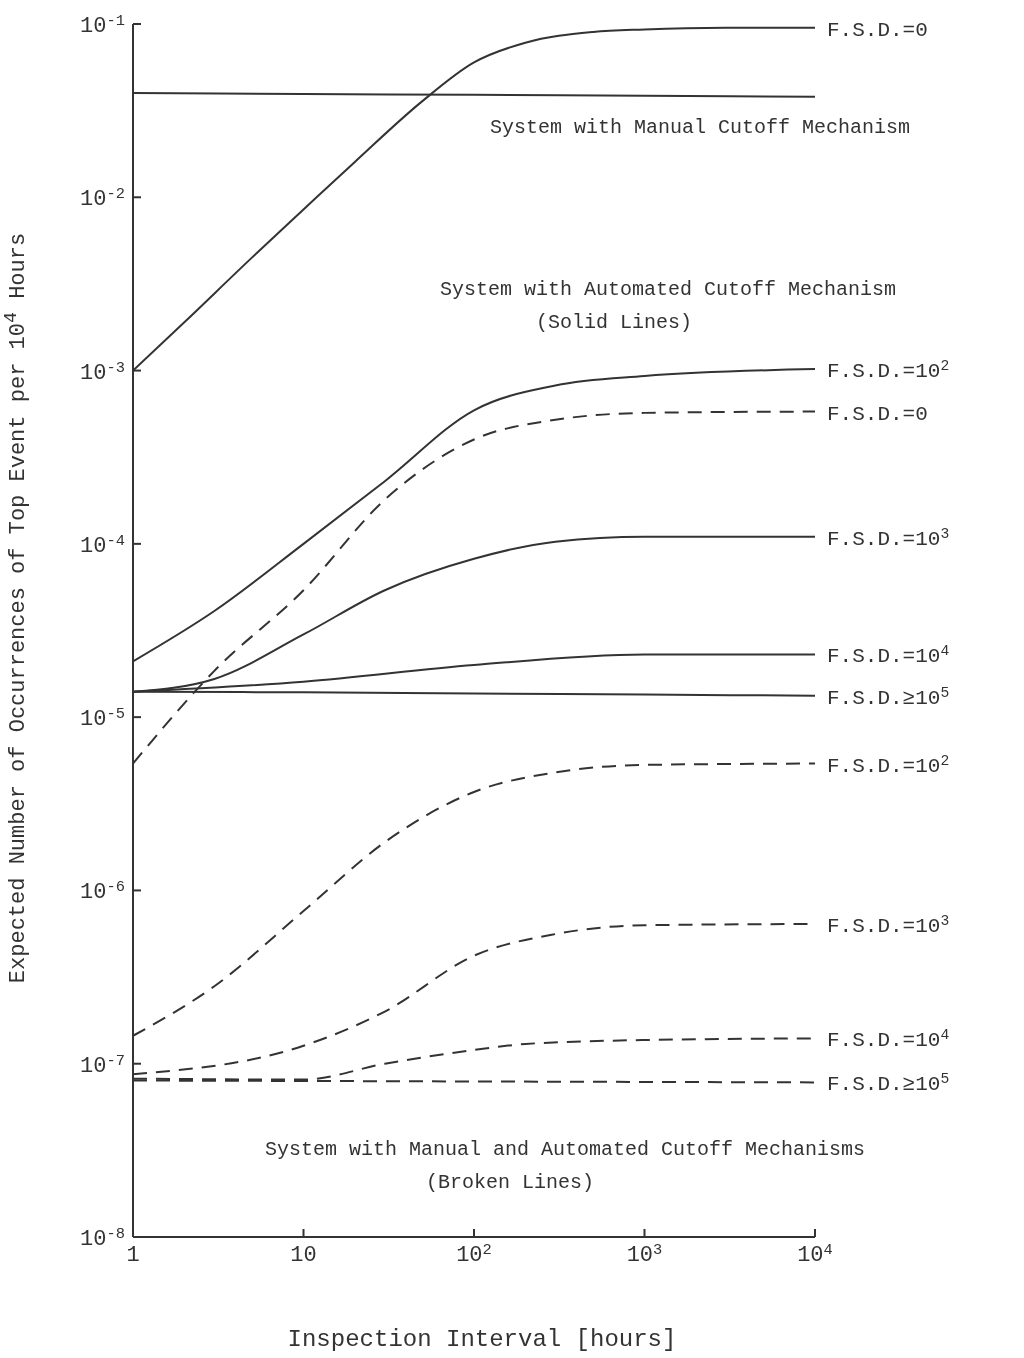  What do you see at coordinates (644, 1254) in the screenshot?
I see `x-tick-label: 10$^{3}$` at bounding box center [644, 1254].